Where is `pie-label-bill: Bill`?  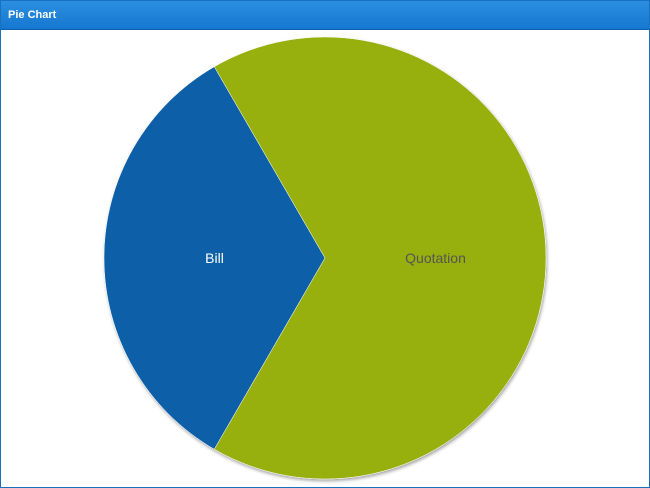
pie-label-bill: Bill is located at coordinates (214, 258).